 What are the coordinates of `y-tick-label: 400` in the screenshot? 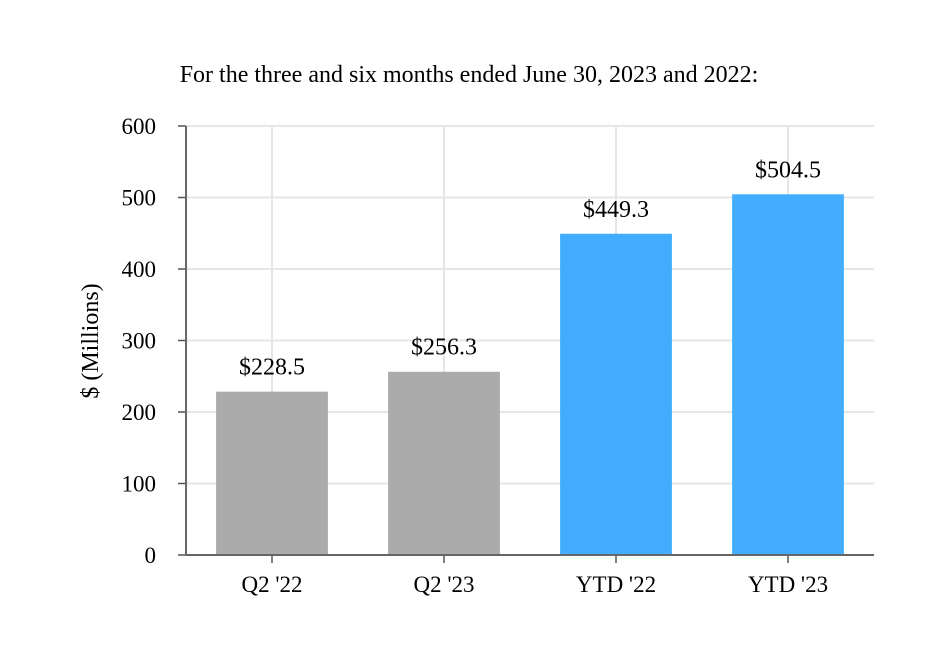 It's located at (139, 269).